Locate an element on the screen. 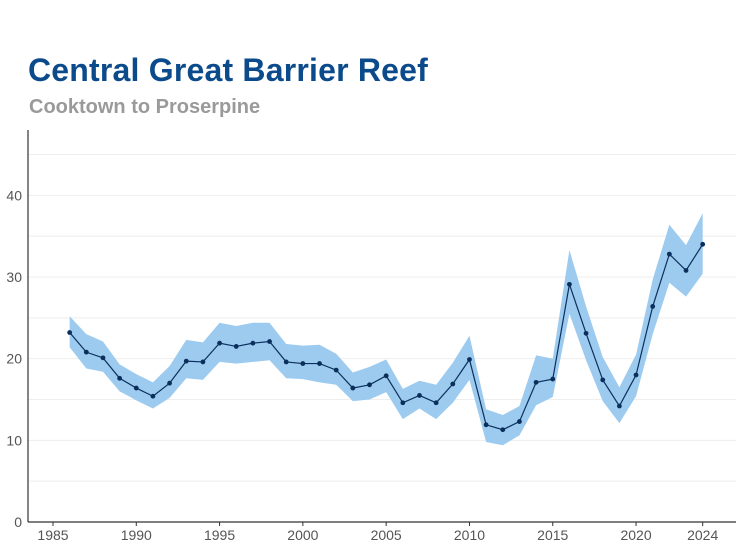 The height and width of the screenshot is (552, 754). x-tick-label: 1990 is located at coordinates (136, 535).